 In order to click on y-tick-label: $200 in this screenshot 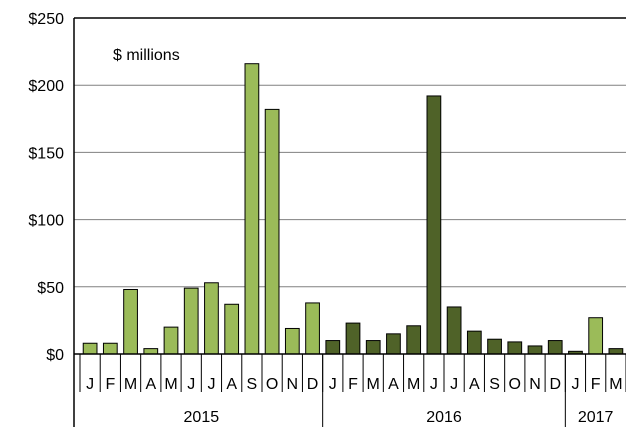, I will do `click(46, 86)`.